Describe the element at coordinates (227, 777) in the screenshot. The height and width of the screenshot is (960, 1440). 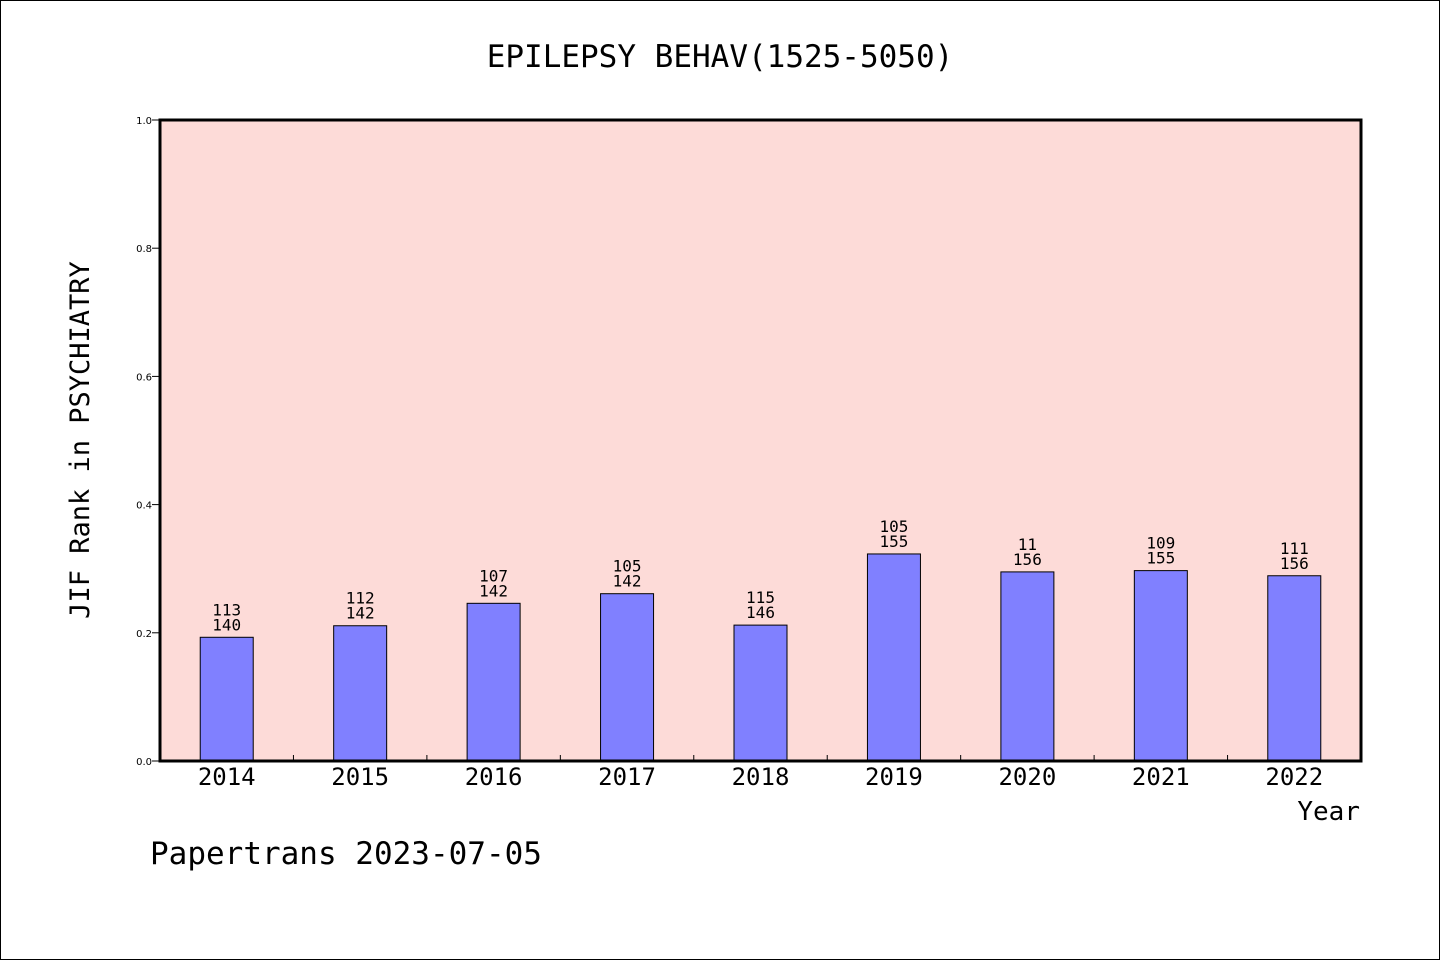
I see `x-tick-label: 2014` at that location.